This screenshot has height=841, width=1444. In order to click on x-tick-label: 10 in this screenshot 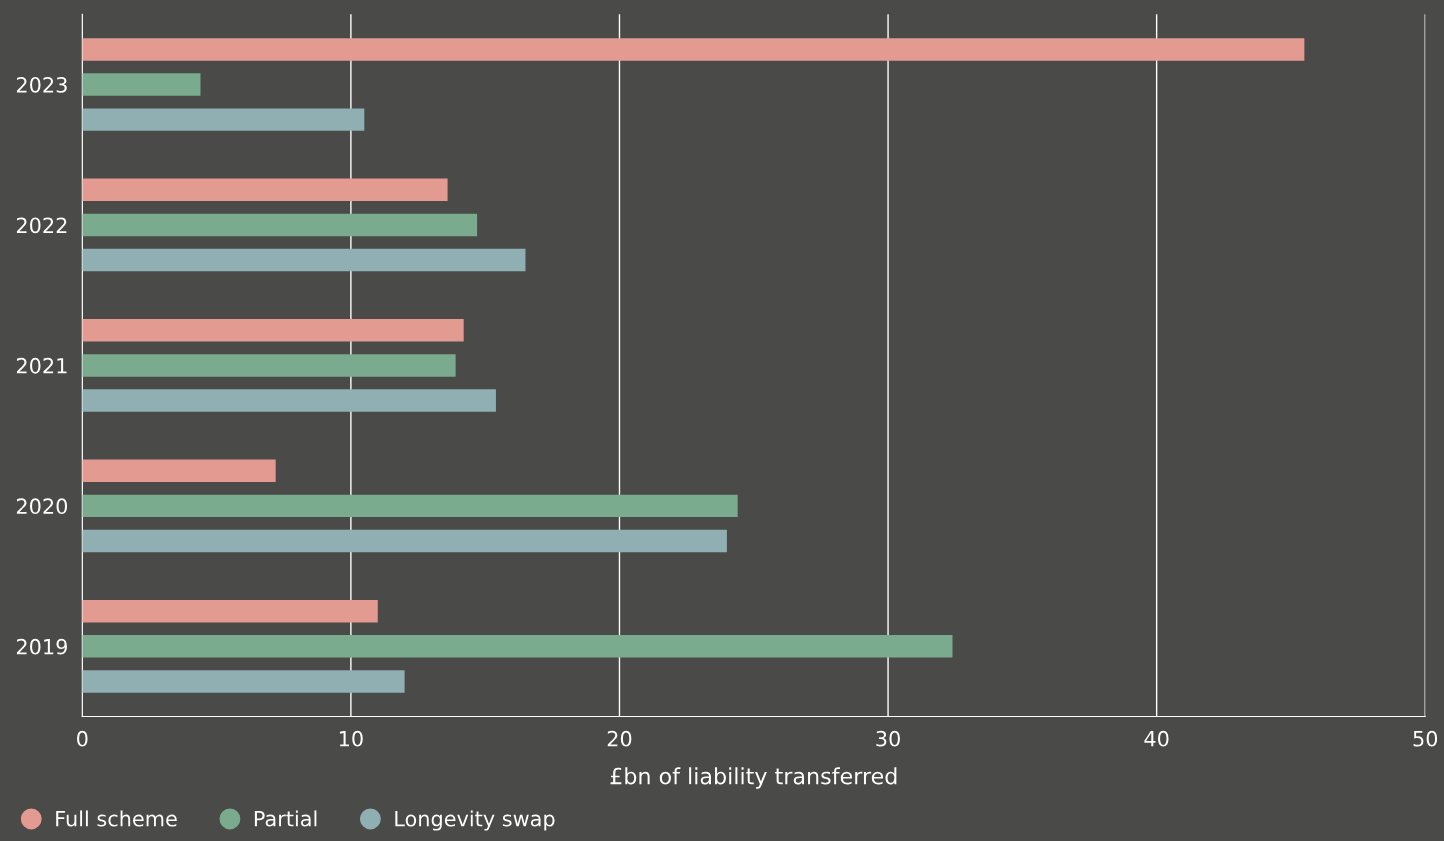, I will do `click(351, 738)`.